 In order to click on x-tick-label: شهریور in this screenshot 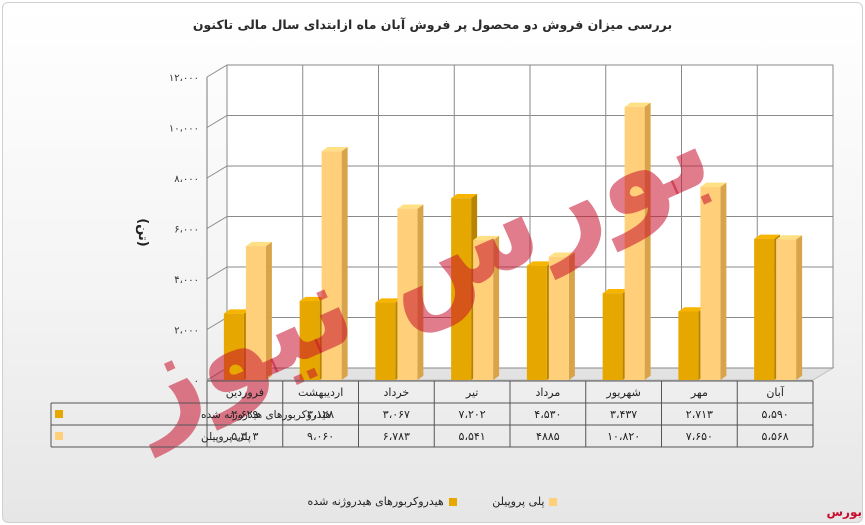, I will do `click(622, 392)`.